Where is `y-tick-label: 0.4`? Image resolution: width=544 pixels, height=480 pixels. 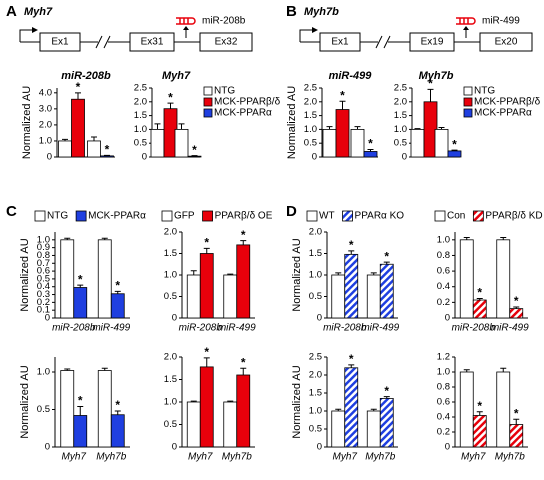
y-tick-label: 0.4 is located at coordinates (443, 286).